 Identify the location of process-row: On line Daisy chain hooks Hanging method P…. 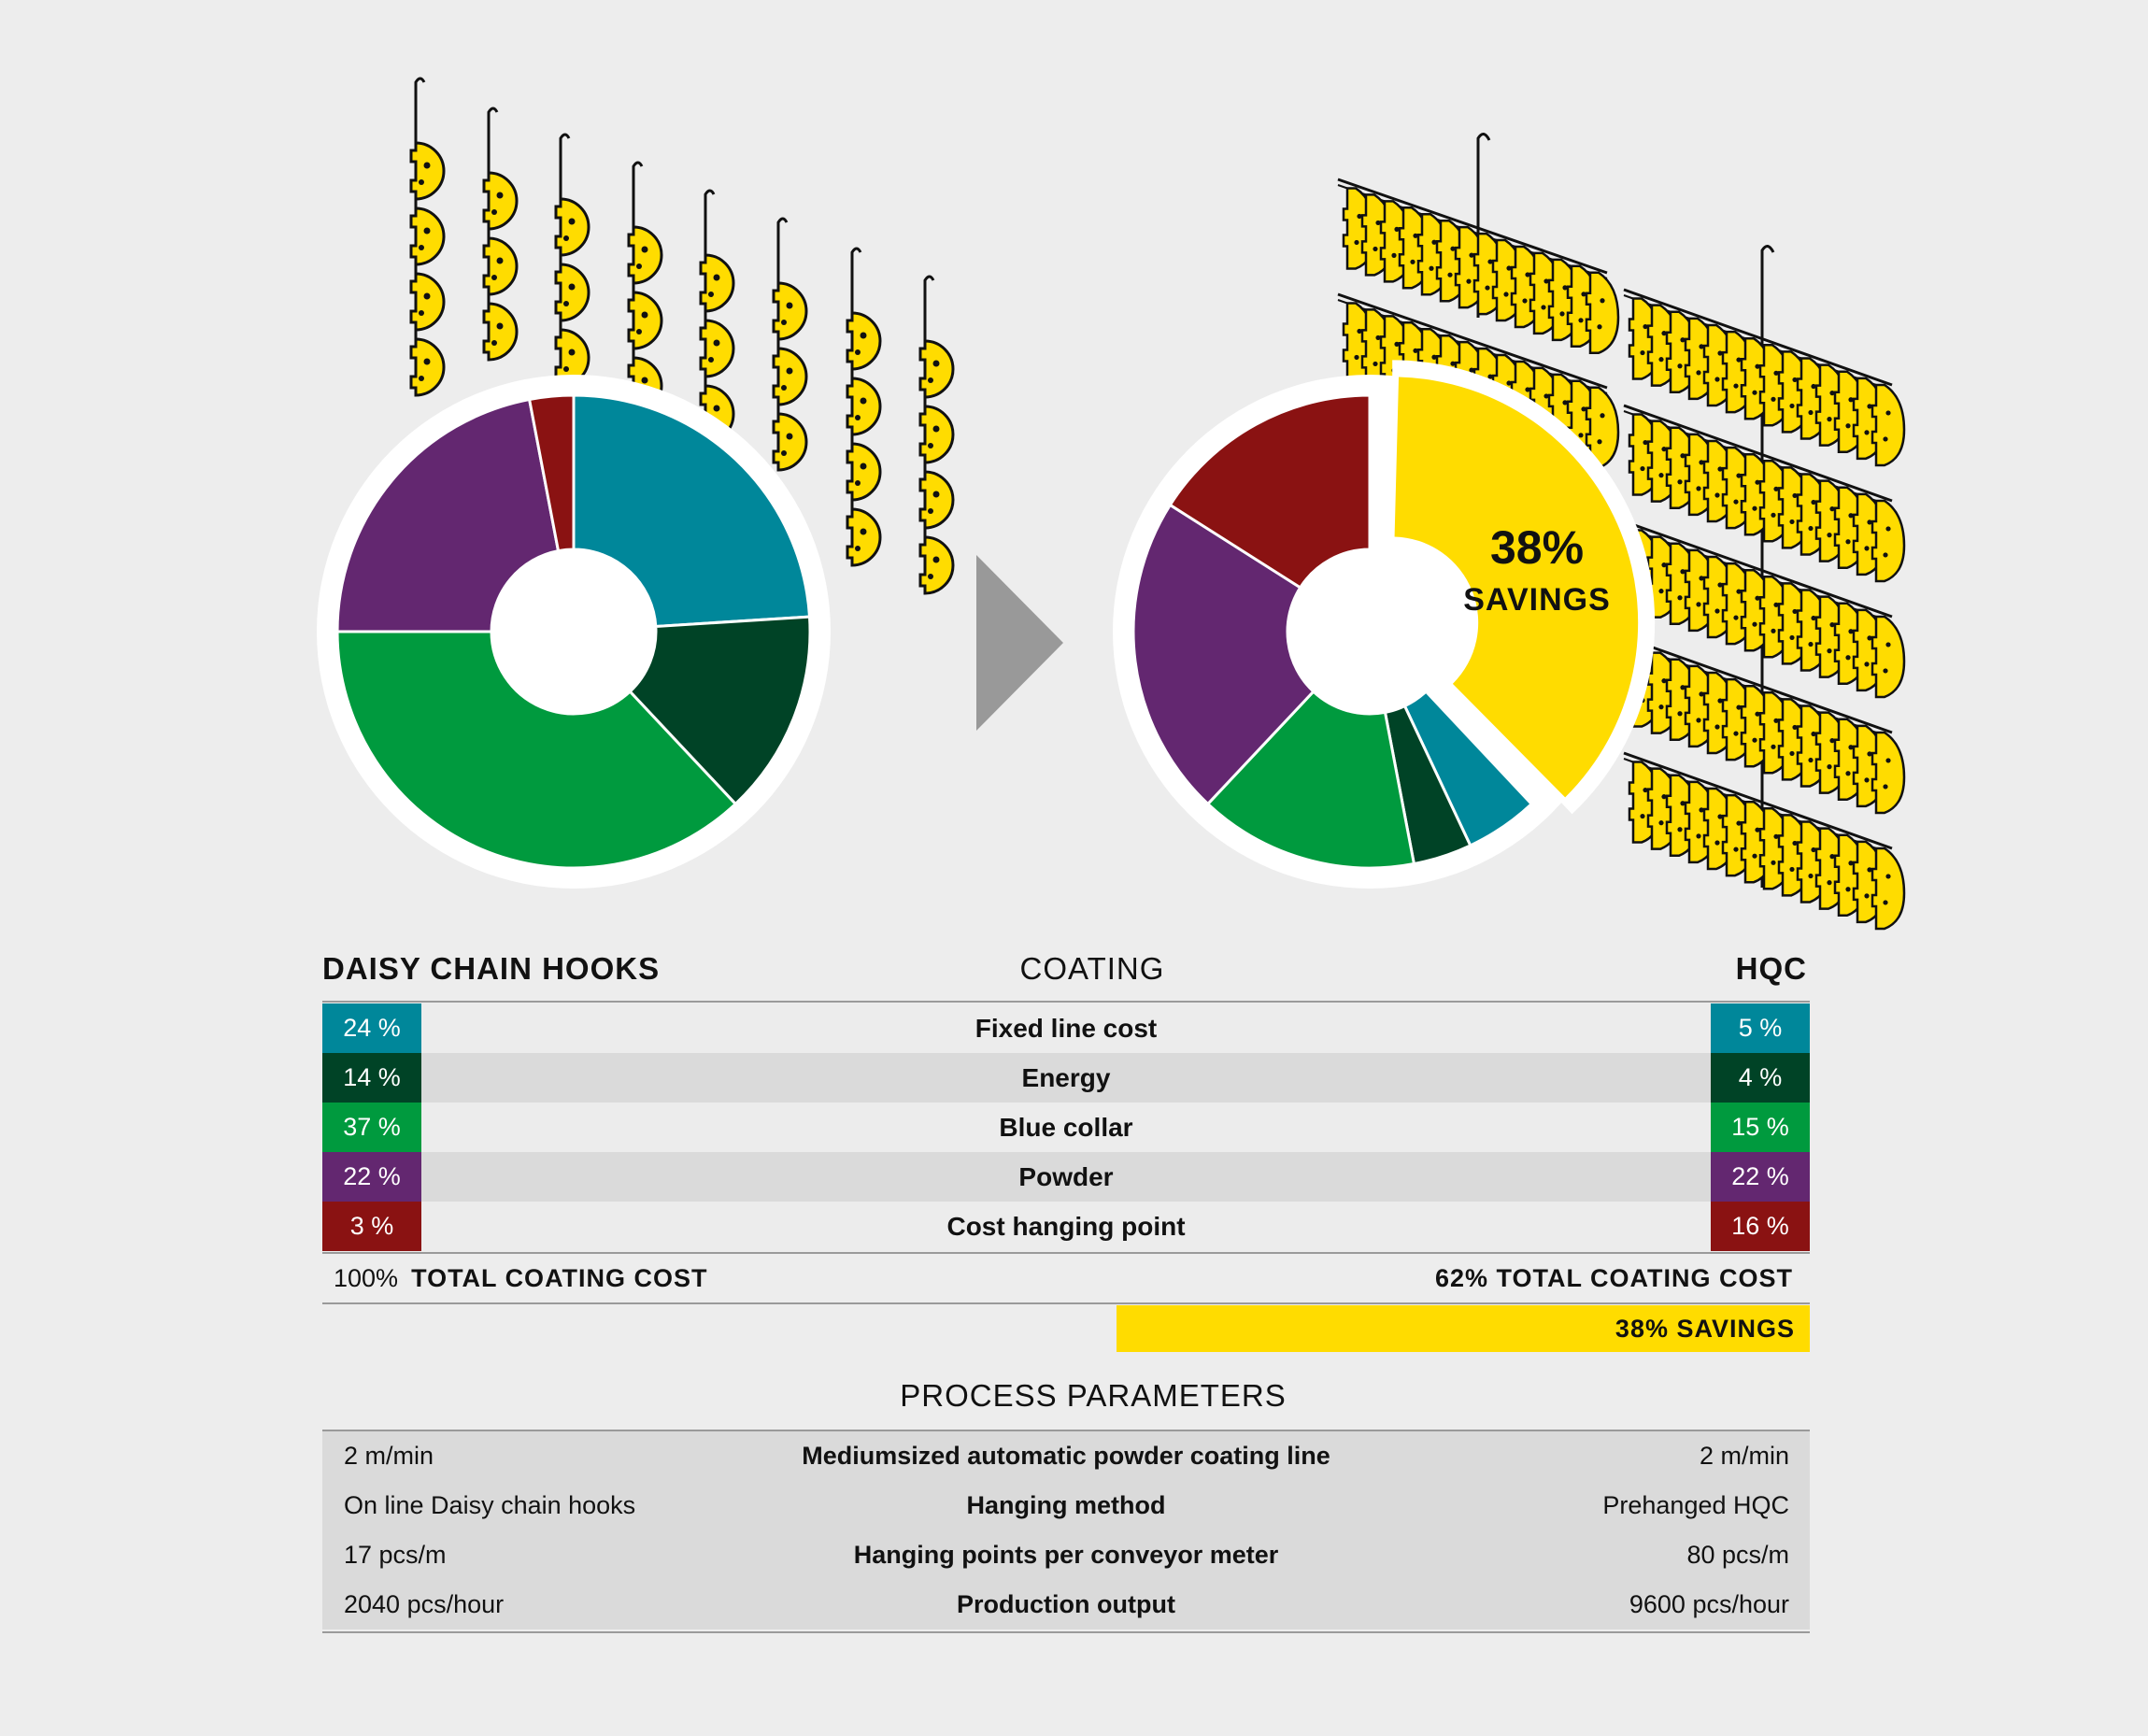
(1066, 1505).